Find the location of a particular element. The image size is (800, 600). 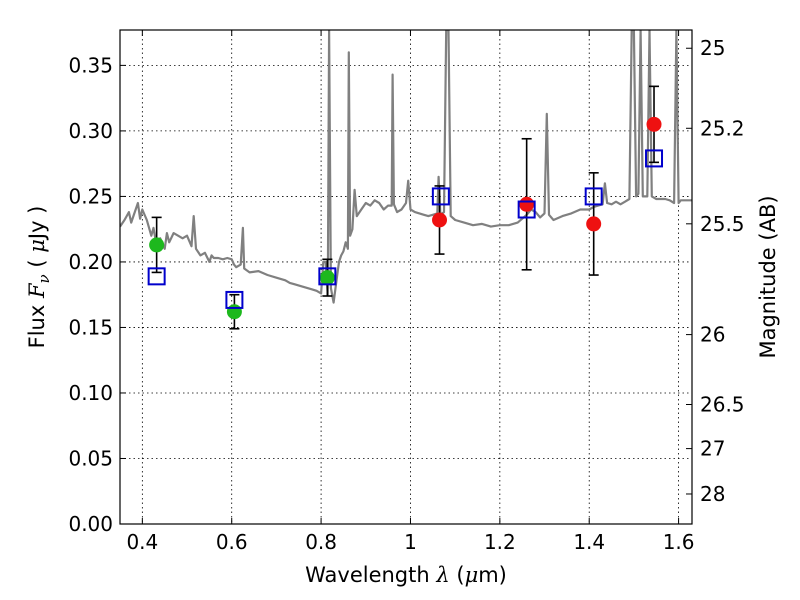

y-tick-label: 0.25 is located at coordinates (90, 196).